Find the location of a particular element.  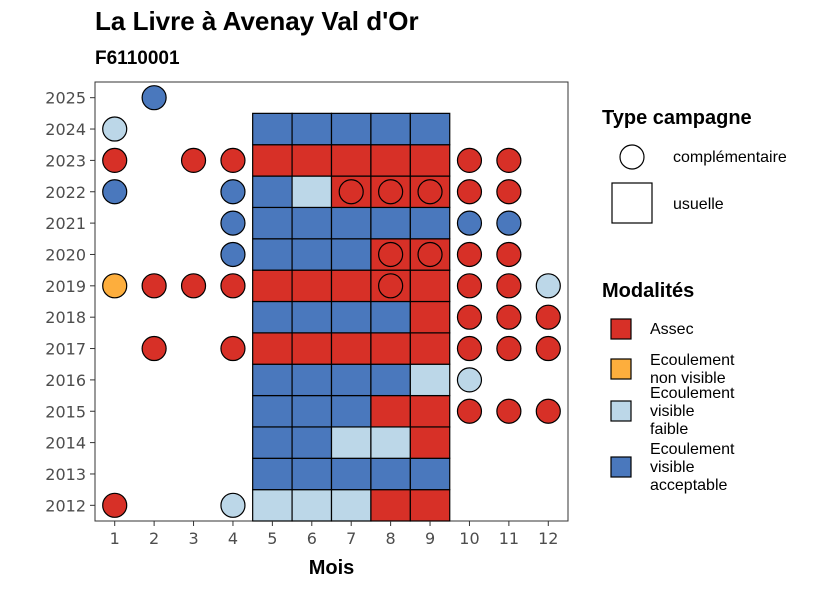

x-tick-label: 12 is located at coordinates (548, 538).